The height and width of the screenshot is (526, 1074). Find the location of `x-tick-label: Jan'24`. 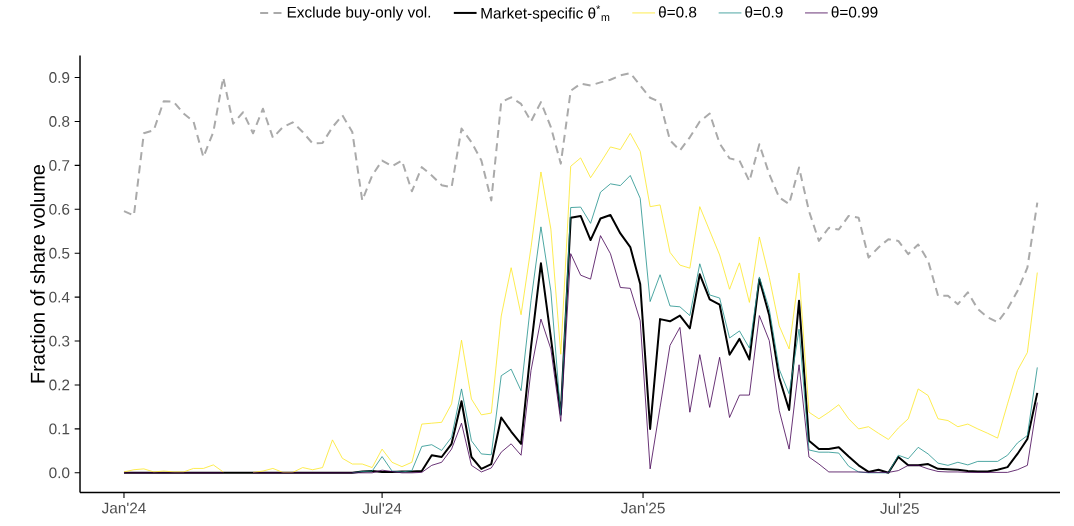

x-tick-label: Jan'24 is located at coordinates (123, 508).